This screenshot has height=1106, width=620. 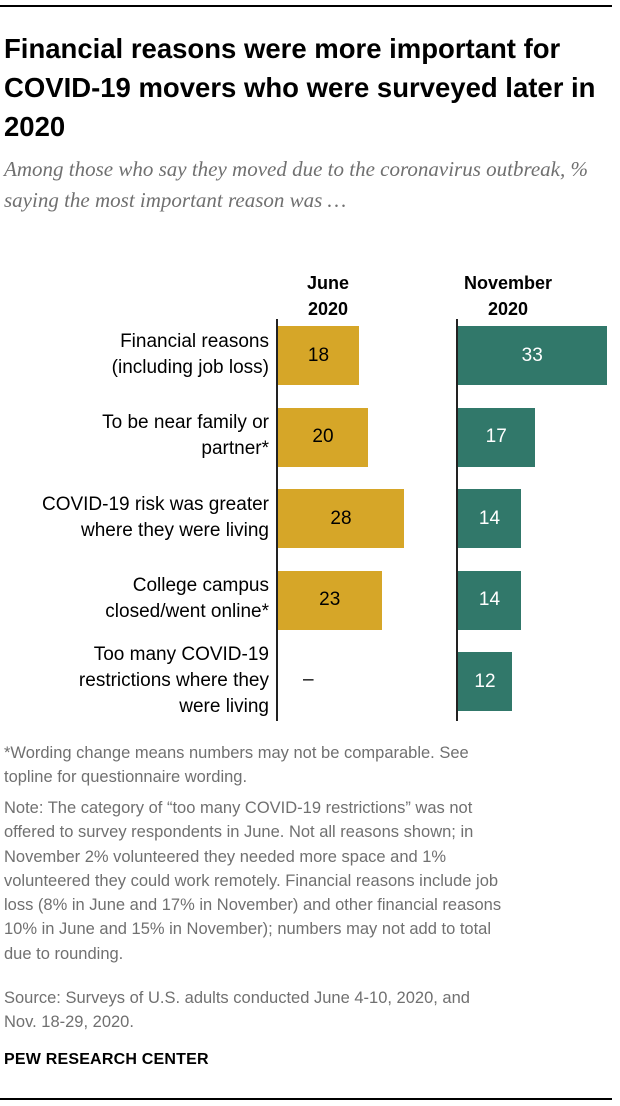 What do you see at coordinates (187, 611) in the screenshot?
I see `category-label-line: closed/went online*` at bounding box center [187, 611].